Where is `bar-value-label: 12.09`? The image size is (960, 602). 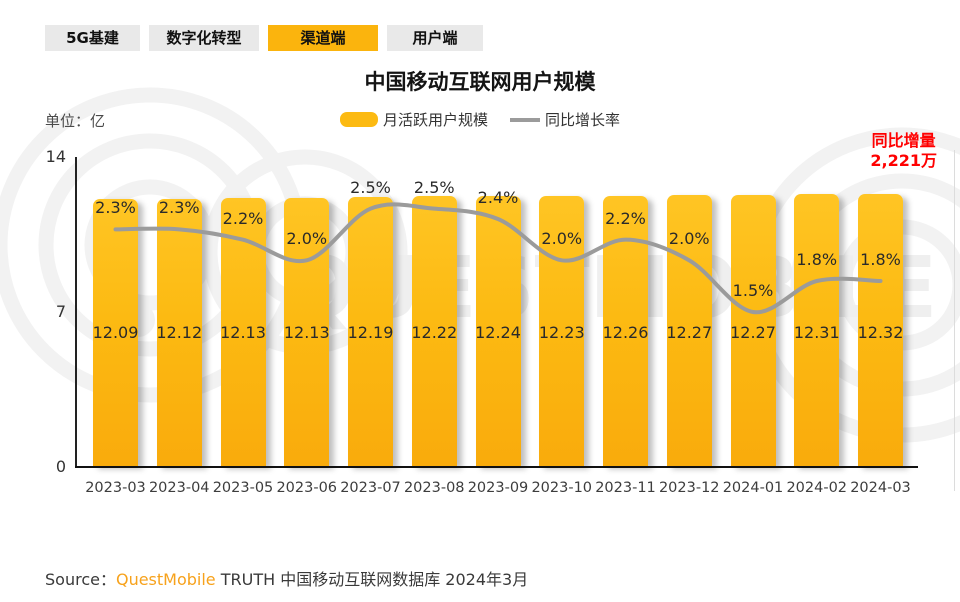 bar-value-label: 12.09 is located at coordinates (115, 332).